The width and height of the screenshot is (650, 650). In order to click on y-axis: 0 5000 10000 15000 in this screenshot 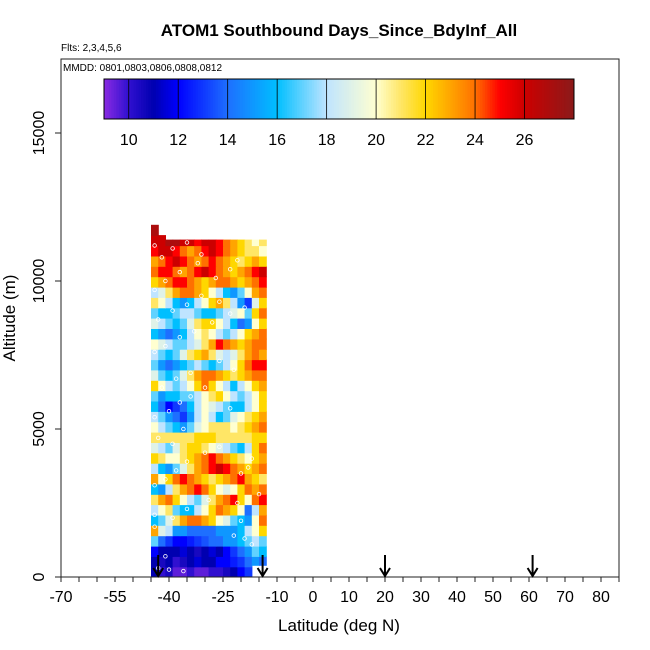, I will do `click(46, 346)`.